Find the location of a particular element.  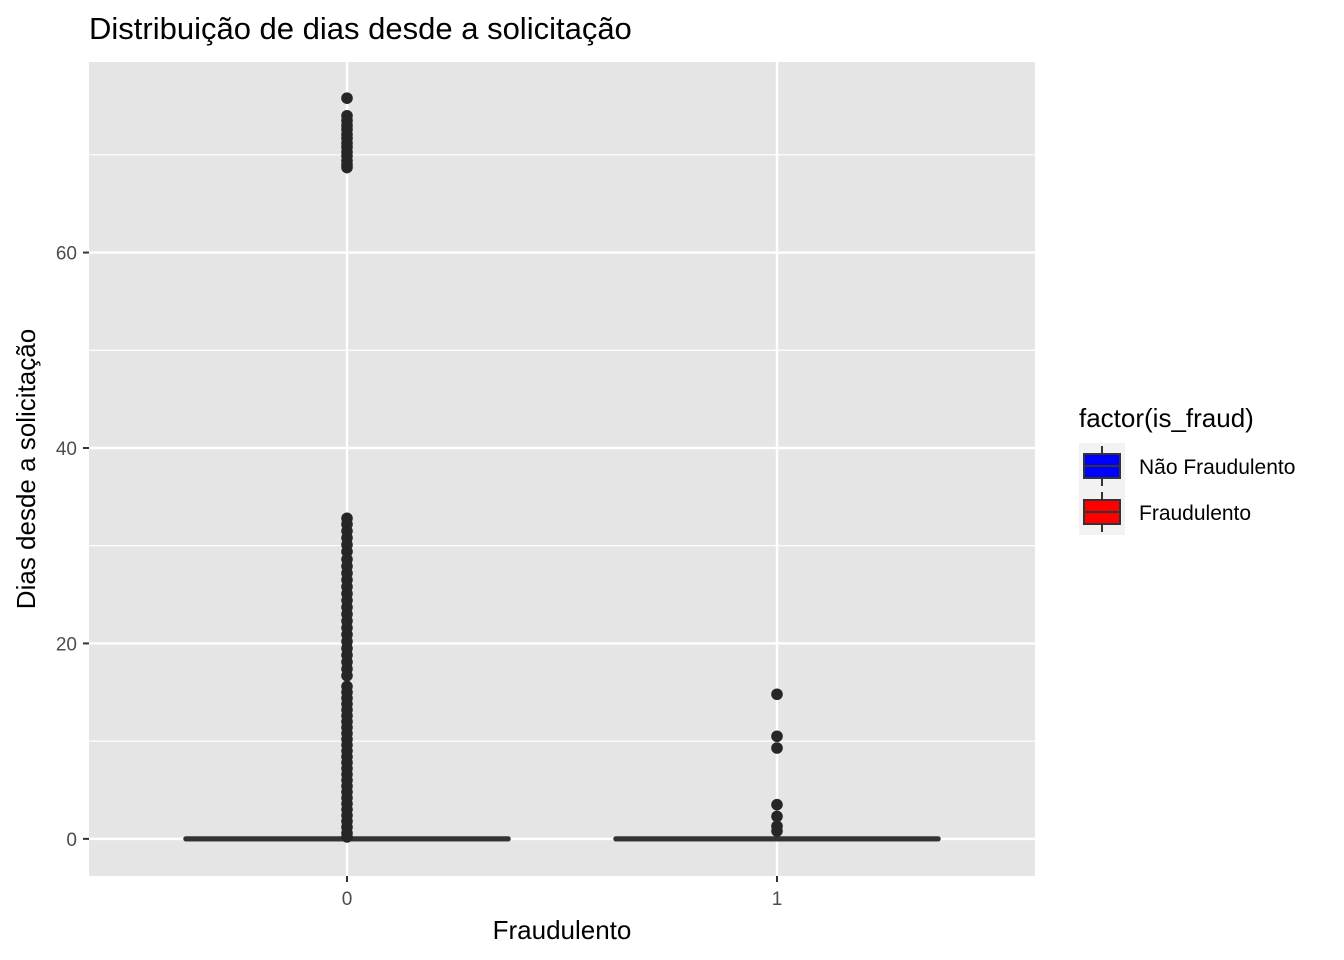

y-axis-title: Dias desde a solicitação is located at coordinates (26, 469).